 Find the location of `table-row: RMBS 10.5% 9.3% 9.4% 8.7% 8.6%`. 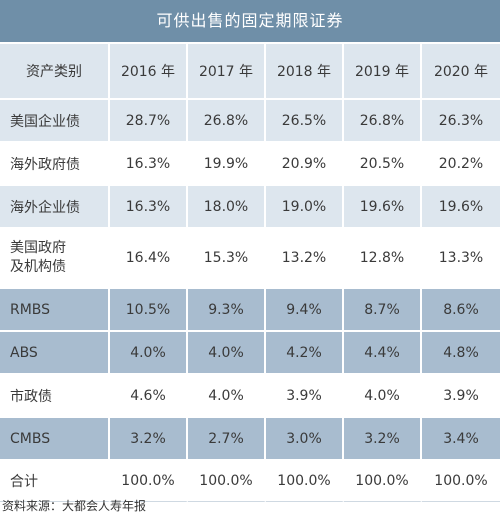

table-row: RMBS 10.5% 9.3% 9.4% 8.7% 8.6% is located at coordinates (250, 310).